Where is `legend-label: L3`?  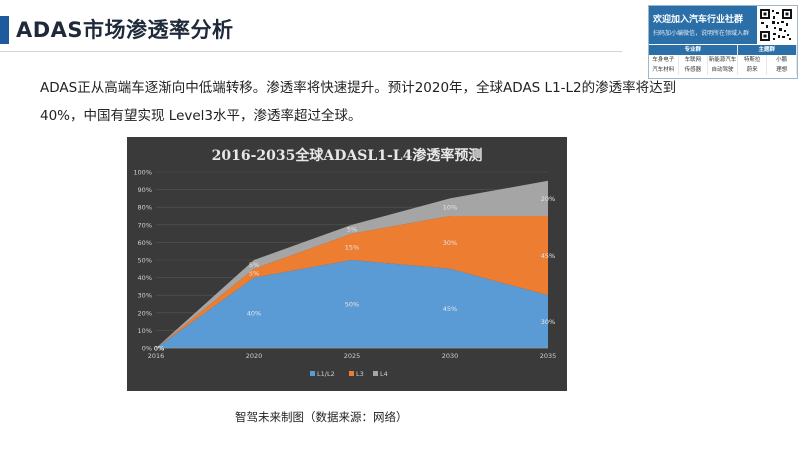 legend-label: L3 is located at coordinates (360, 374).